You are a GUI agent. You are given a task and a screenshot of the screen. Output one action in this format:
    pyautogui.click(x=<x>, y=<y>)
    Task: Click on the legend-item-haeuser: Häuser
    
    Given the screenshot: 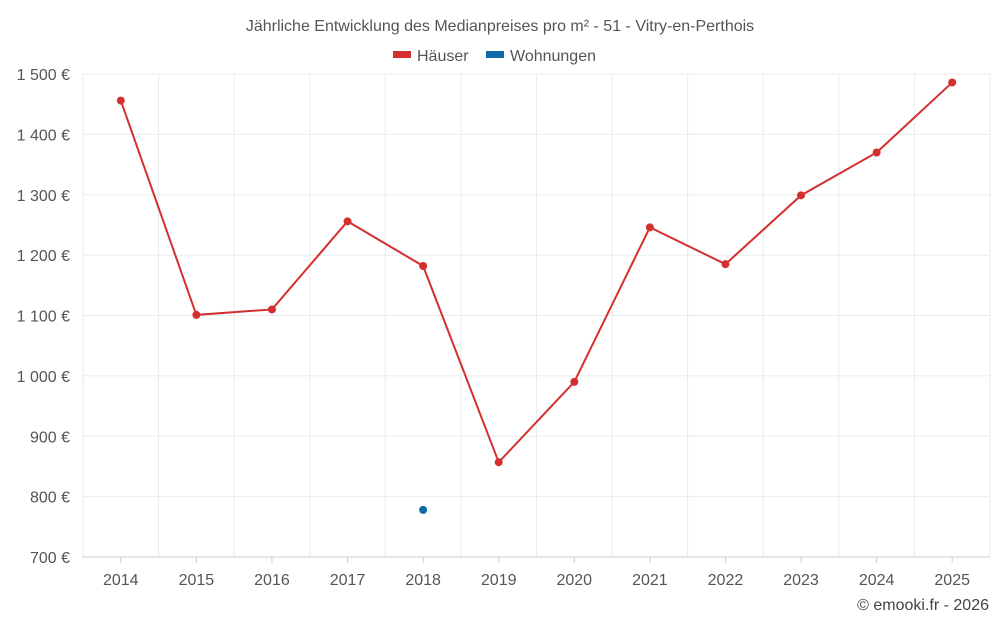 What is the action you would take?
    pyautogui.click(x=431, y=56)
    